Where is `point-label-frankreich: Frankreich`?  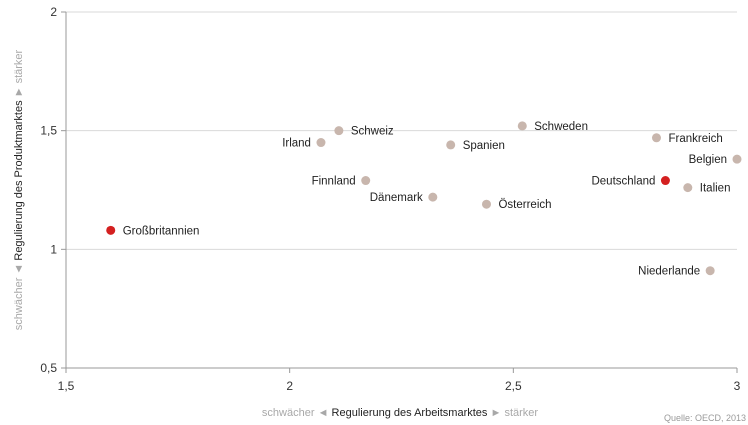
point-label-frankreich: Frankreich is located at coordinates (695, 139).